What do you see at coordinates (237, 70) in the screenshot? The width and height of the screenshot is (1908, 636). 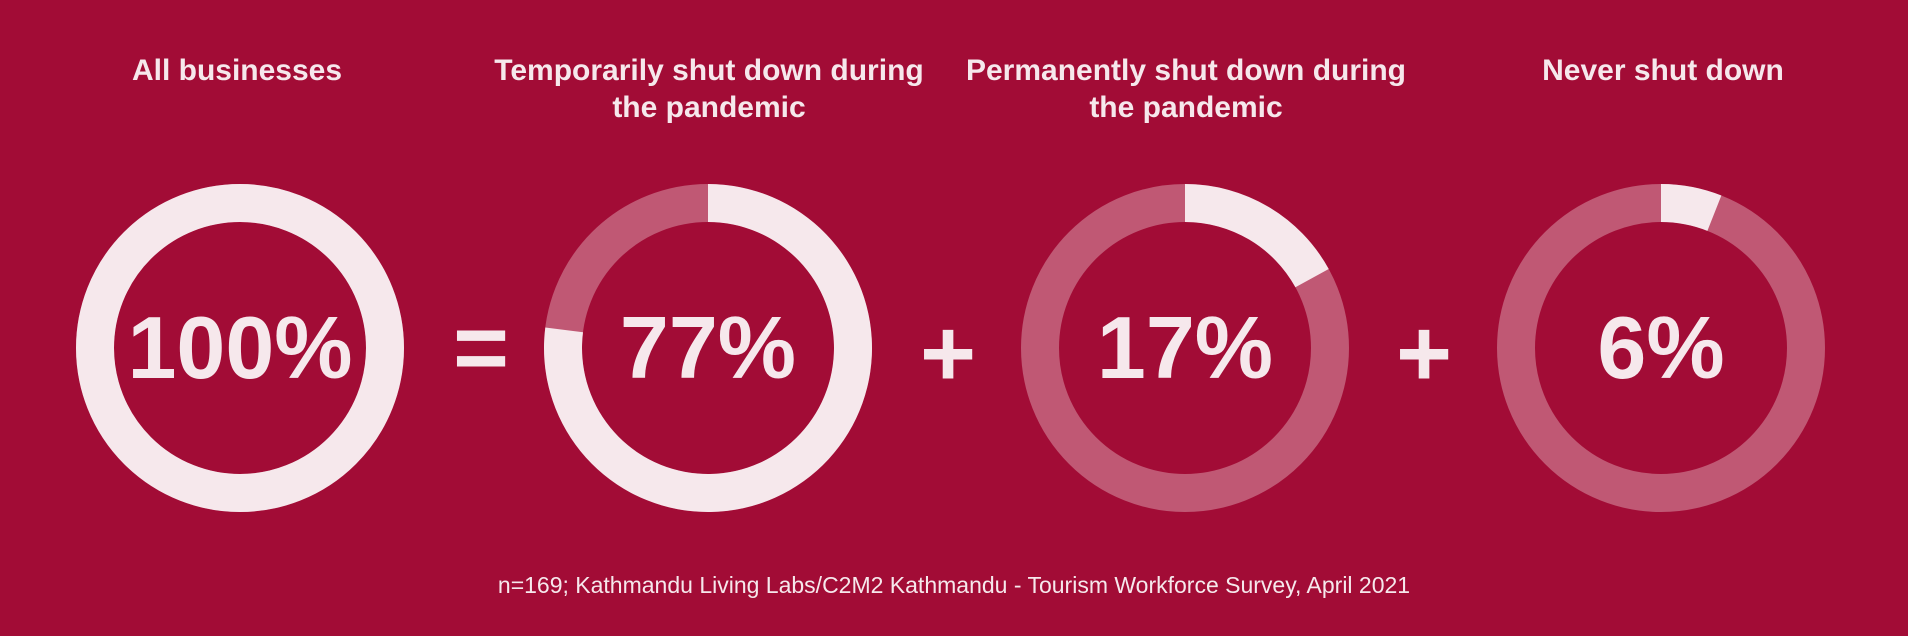 I see `chart-title: All businesses` at bounding box center [237, 70].